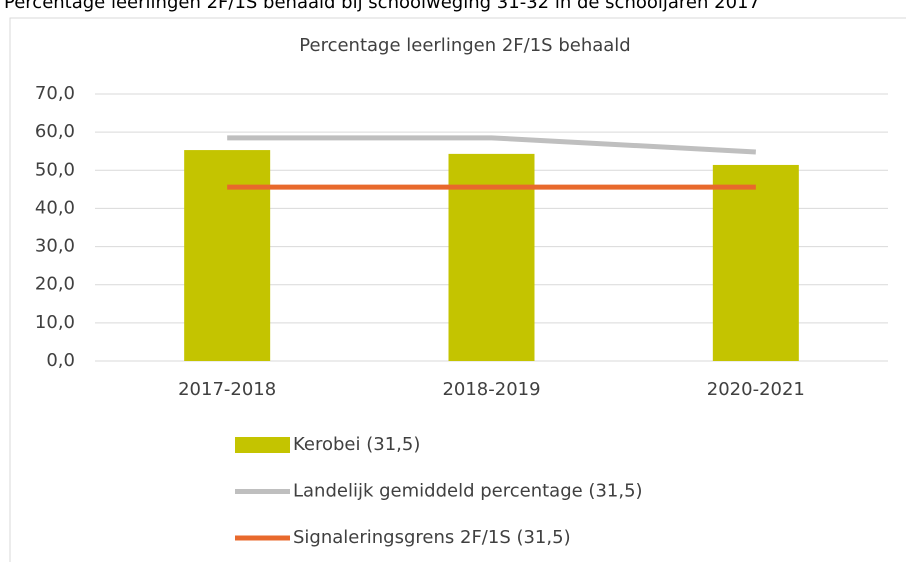  I want to click on y-tick-label: 40,0, so click(55, 207).